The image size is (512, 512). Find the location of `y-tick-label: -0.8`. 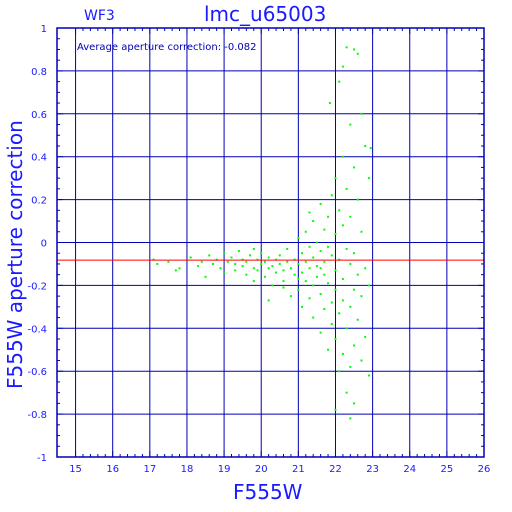

y-tick-label: -0.8 is located at coordinates (37, 415).